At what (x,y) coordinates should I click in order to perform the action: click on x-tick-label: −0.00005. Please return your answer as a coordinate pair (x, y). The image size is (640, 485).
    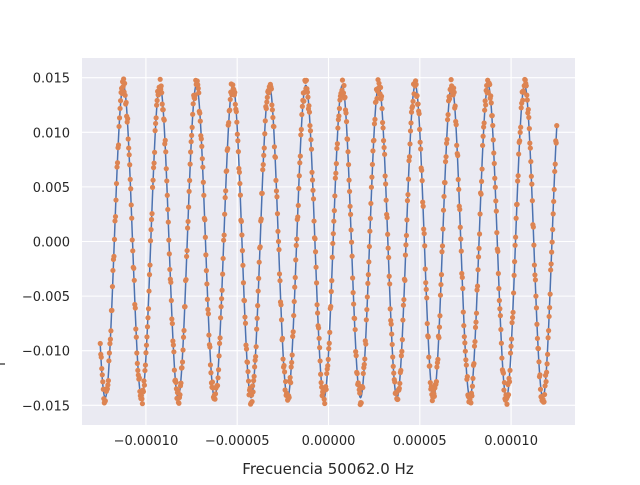
    Looking at the image, I should click on (237, 441).